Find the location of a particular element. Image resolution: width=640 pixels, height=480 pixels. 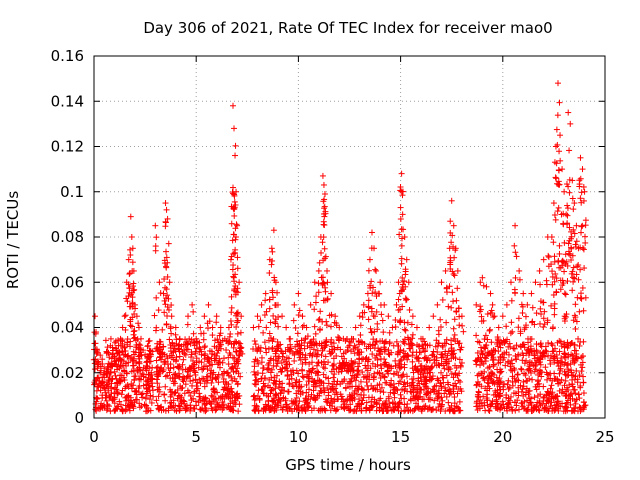

x-tick-label: 20 is located at coordinates (502, 437).